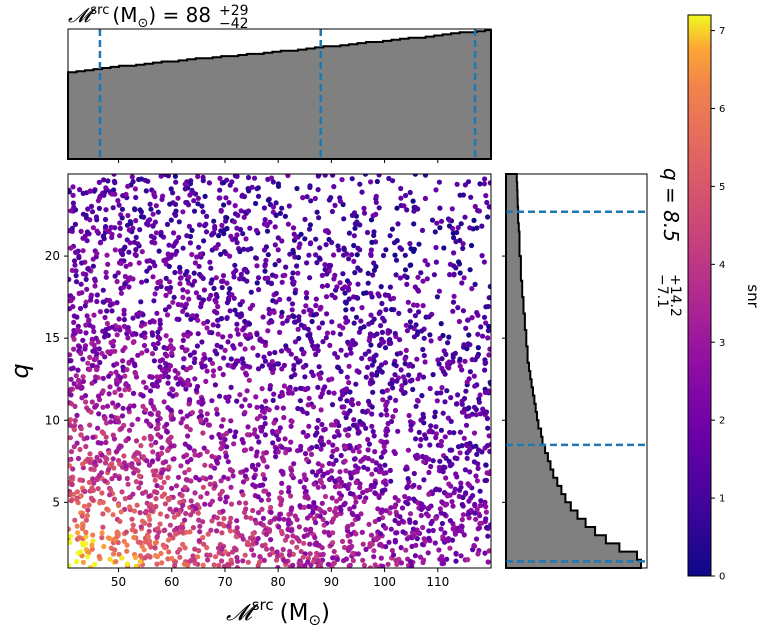  Describe the element at coordinates (722, 577) in the screenshot. I see `colorbar-tick-label: 0` at that location.